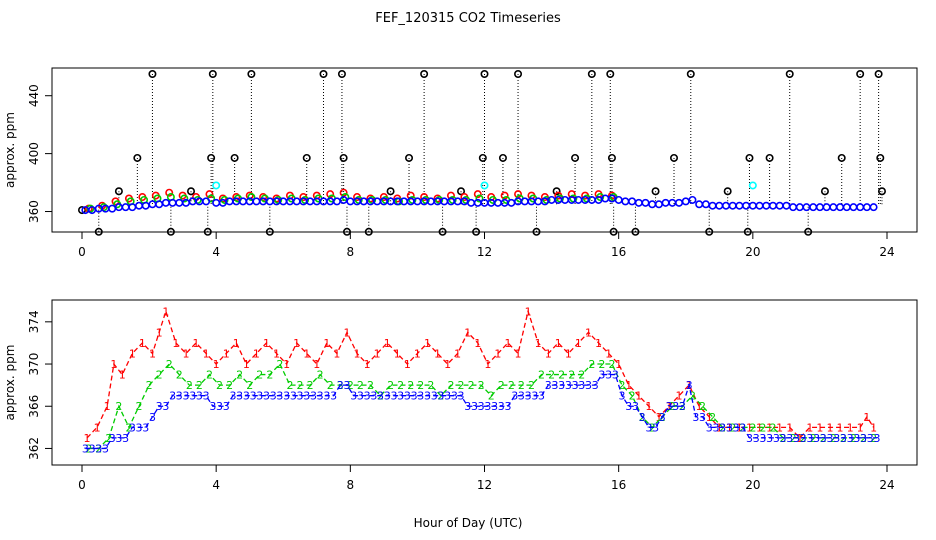  Describe the element at coordinates (468, 523) in the screenshot. I see `x-axis-label: Hour of Day (UTC)` at that location.